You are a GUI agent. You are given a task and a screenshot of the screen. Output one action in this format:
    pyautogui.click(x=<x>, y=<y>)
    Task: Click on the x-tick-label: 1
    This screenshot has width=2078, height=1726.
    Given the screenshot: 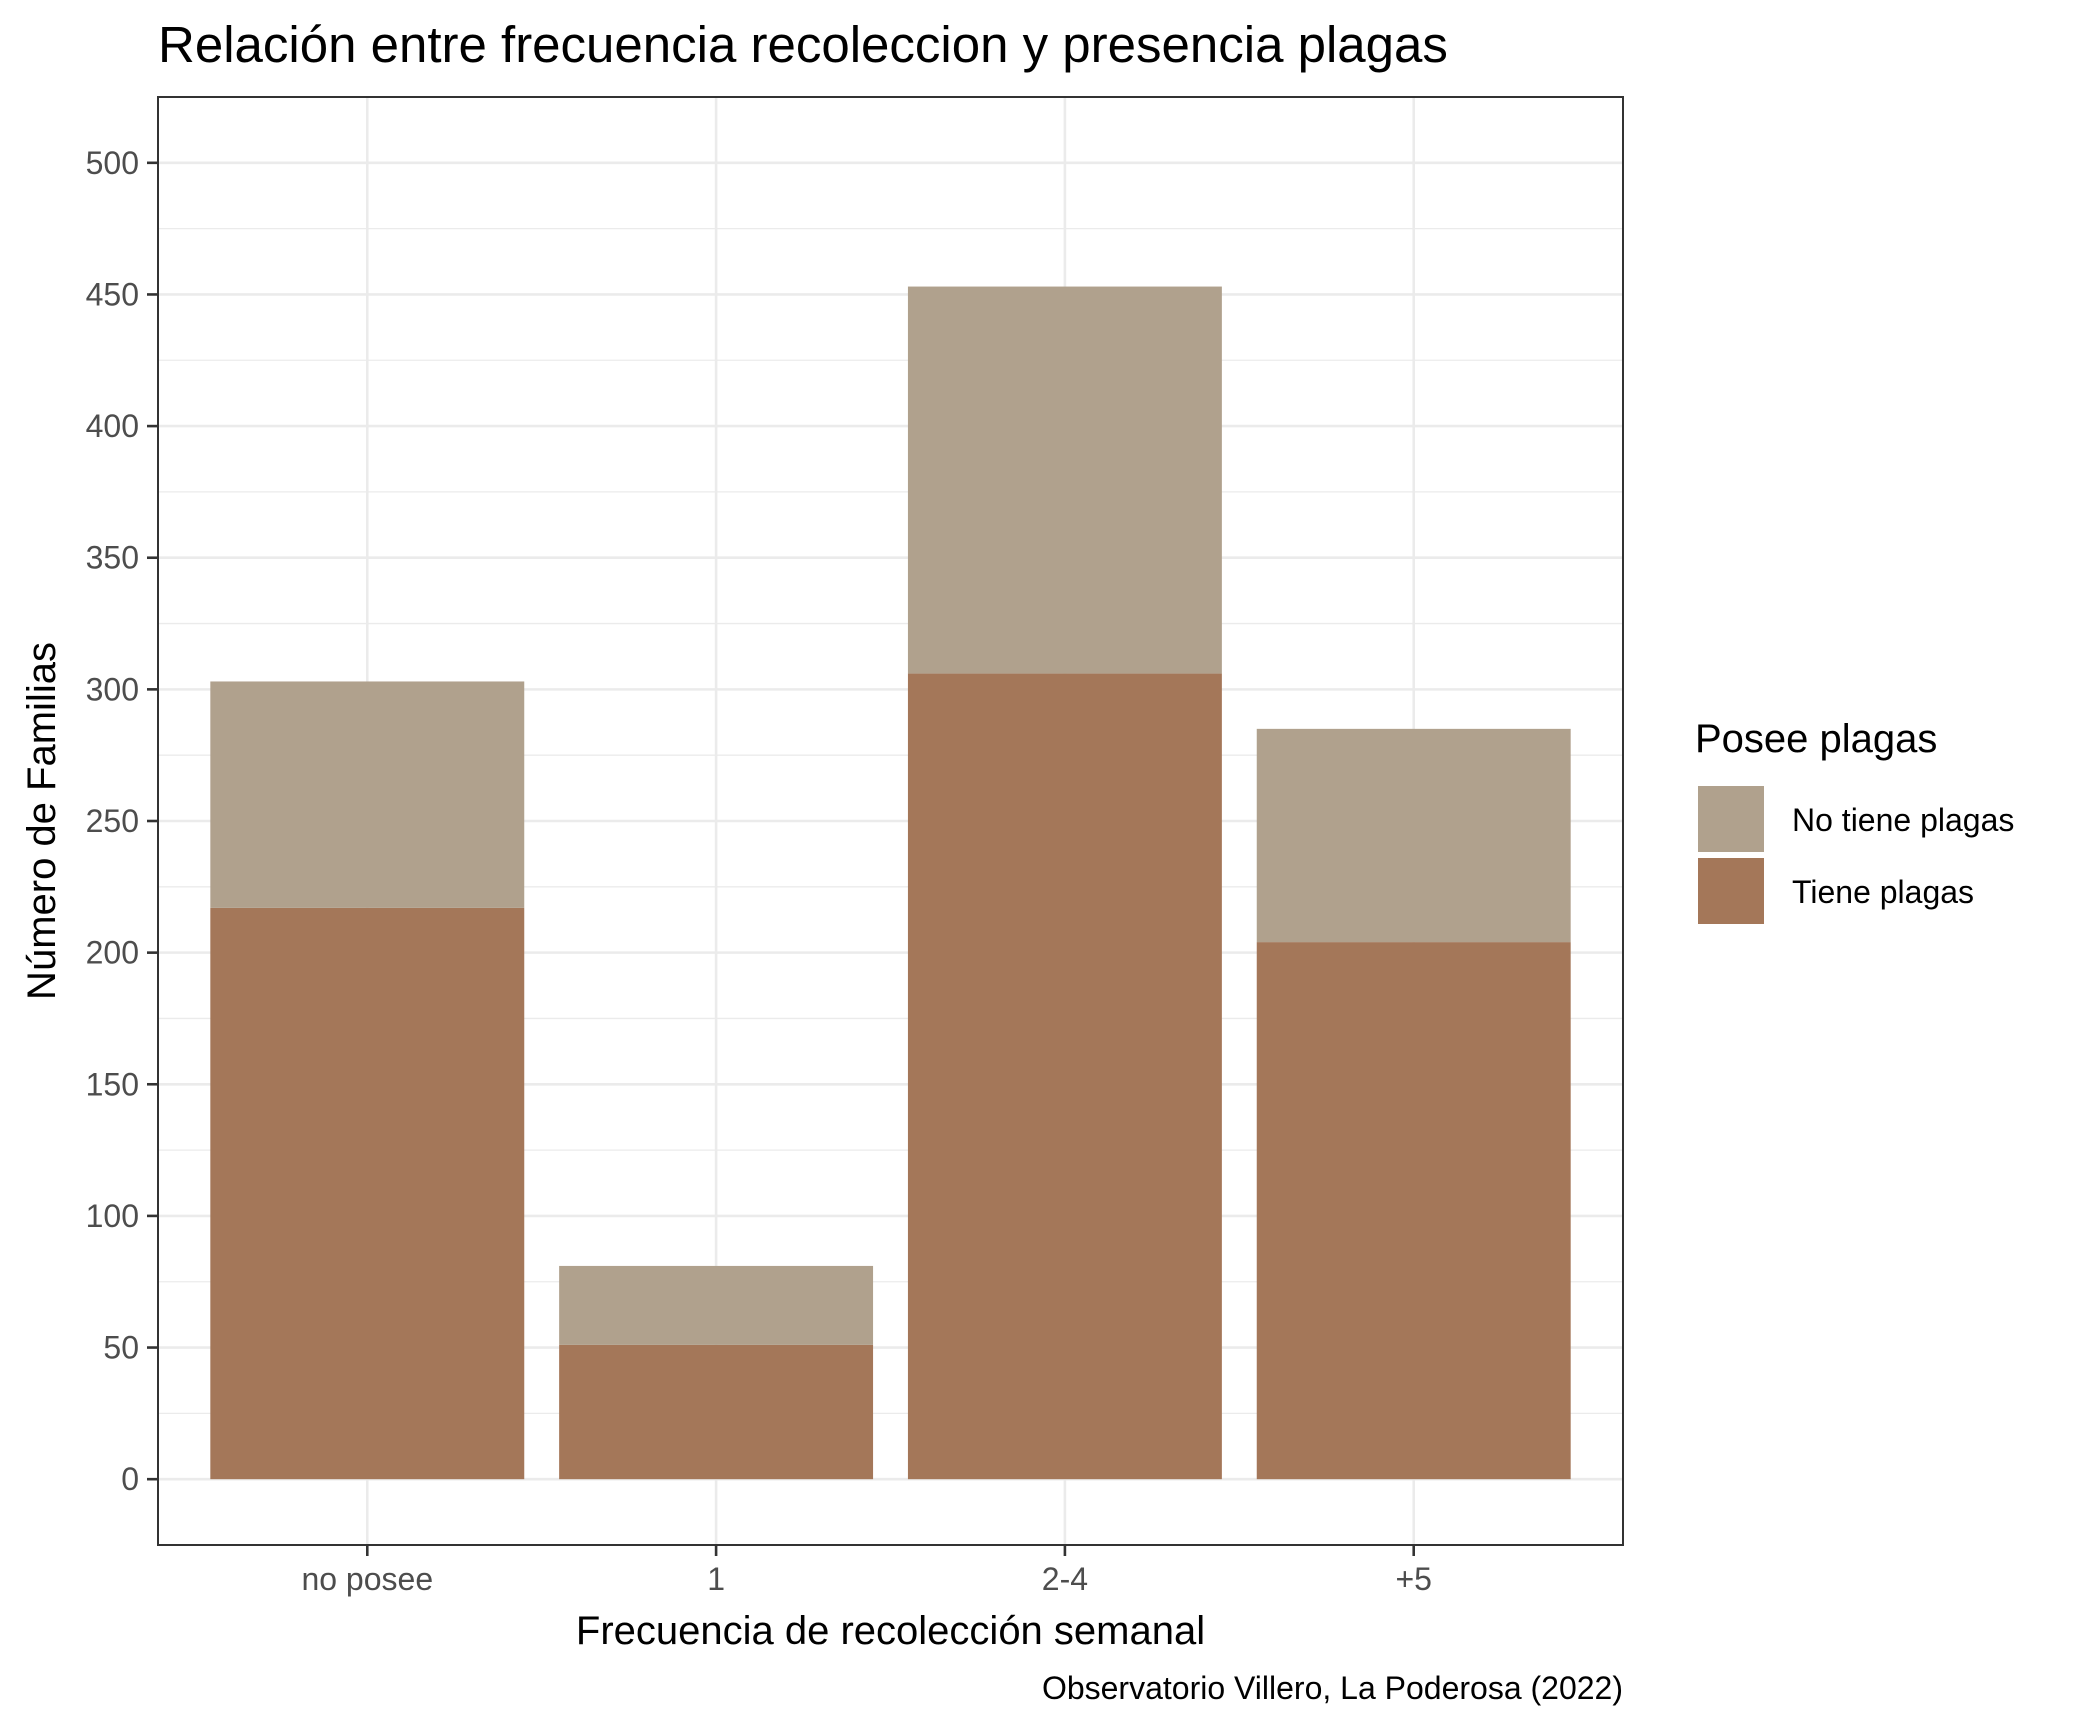 What is the action you would take?
    pyautogui.click(x=716, y=1579)
    